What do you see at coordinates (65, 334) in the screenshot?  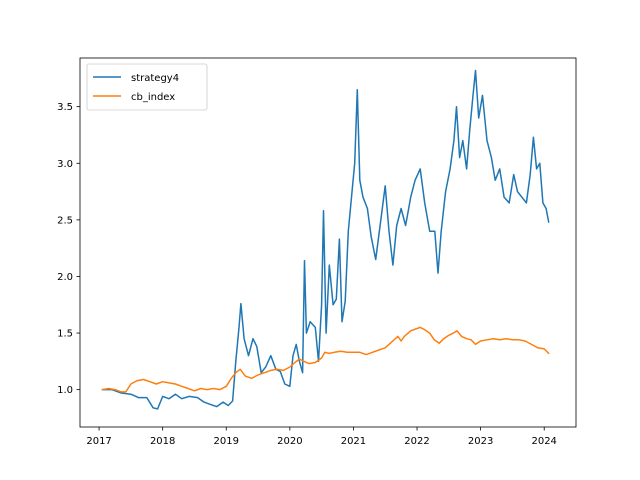 I see `y-tick-label: 1.5` at bounding box center [65, 334].